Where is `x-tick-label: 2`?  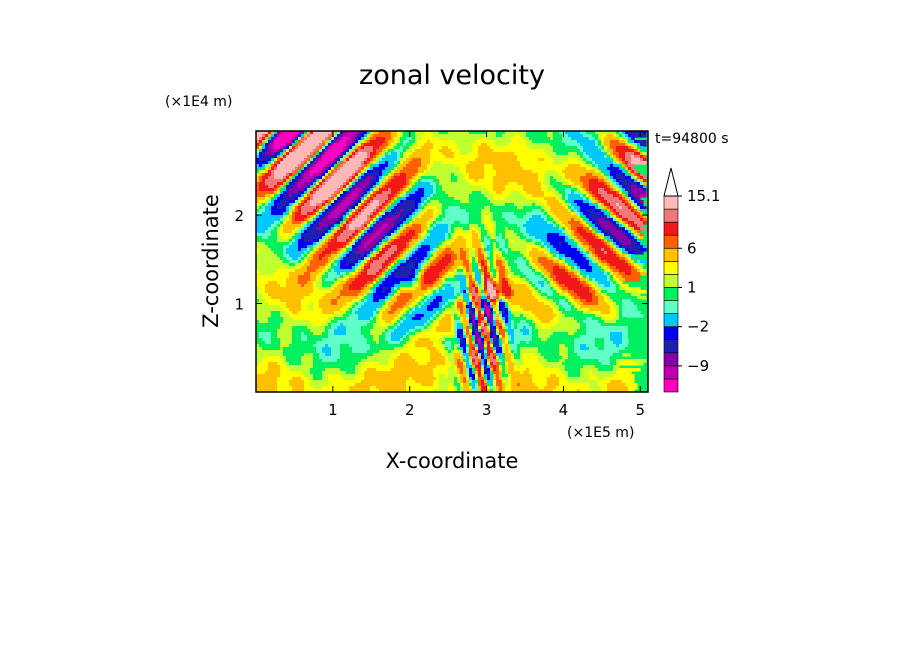 x-tick-label: 2 is located at coordinates (410, 410).